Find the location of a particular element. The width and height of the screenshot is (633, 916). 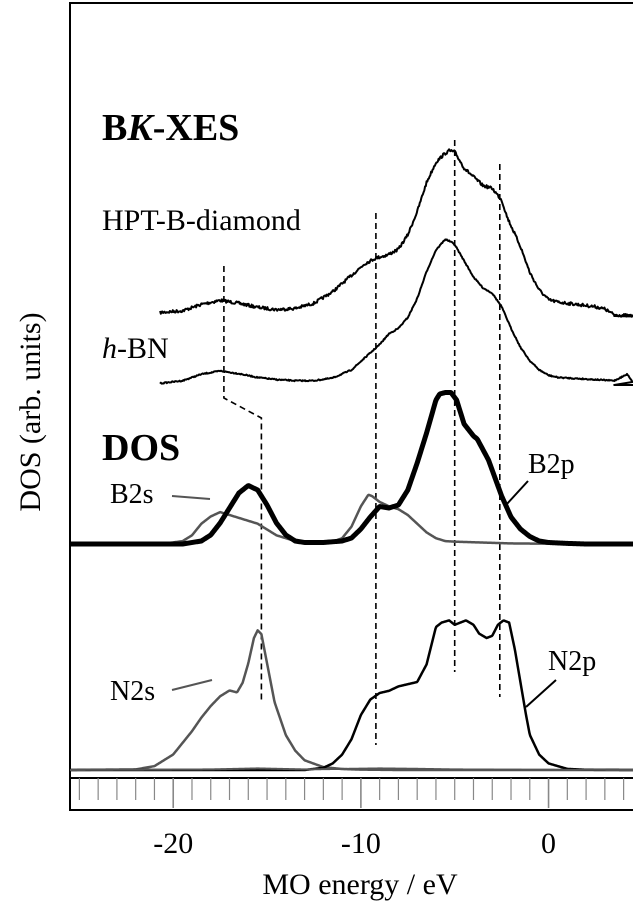

h-bn-label: h-BN is located at coordinates (135, 348).